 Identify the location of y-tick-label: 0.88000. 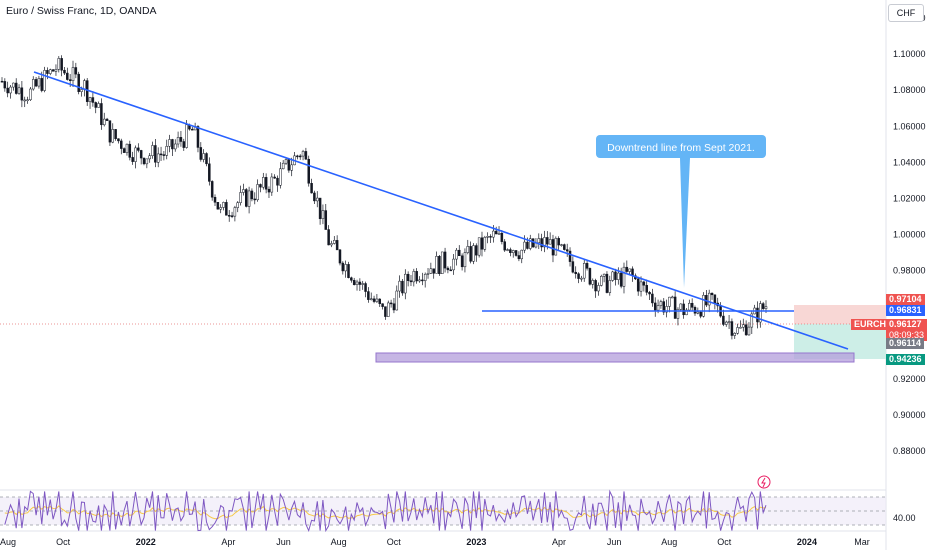
(909, 451).